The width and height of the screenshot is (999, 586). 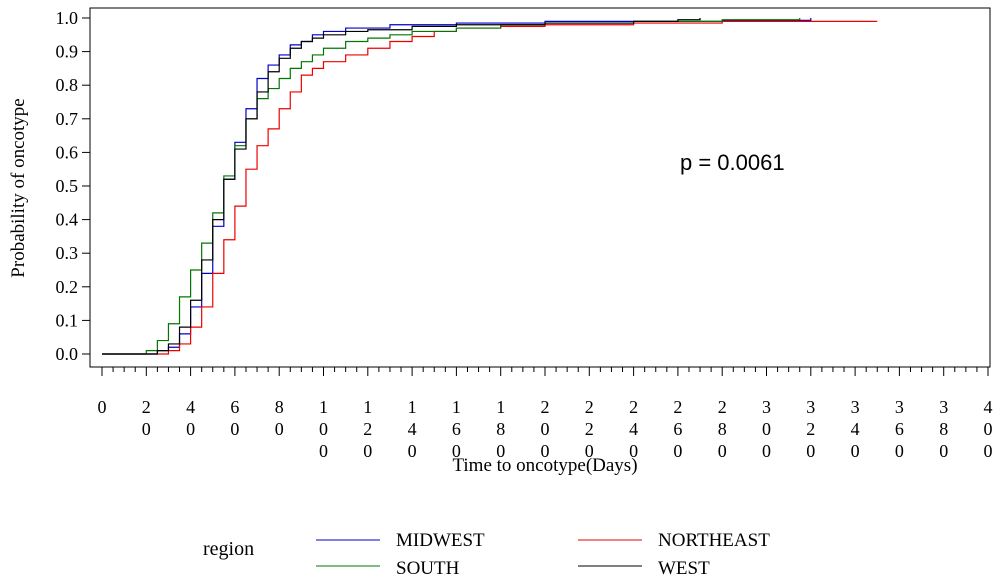 I want to click on legend-title: region, so click(x=228, y=549).